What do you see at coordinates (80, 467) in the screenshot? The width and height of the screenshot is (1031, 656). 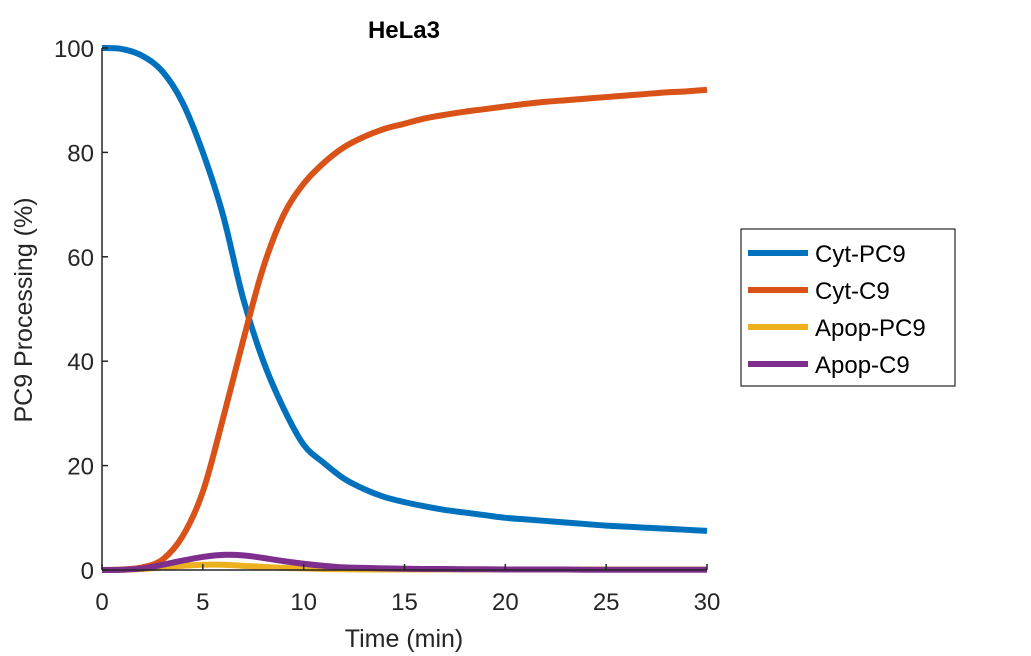 I see `y-tick-label: 20` at bounding box center [80, 467].